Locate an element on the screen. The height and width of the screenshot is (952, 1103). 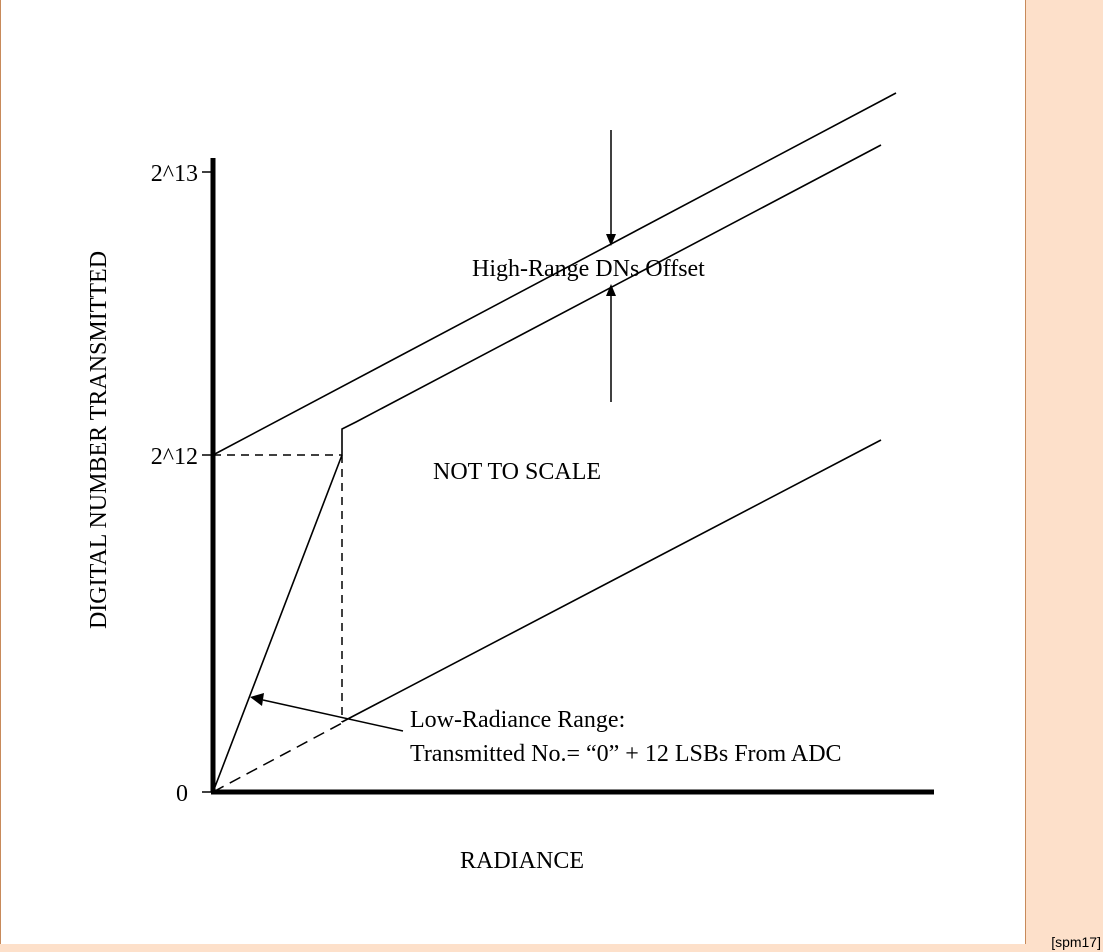
low-range-detail: Transmitted No.= “0” + 12 LSBs From ADC is located at coordinates (626, 754).